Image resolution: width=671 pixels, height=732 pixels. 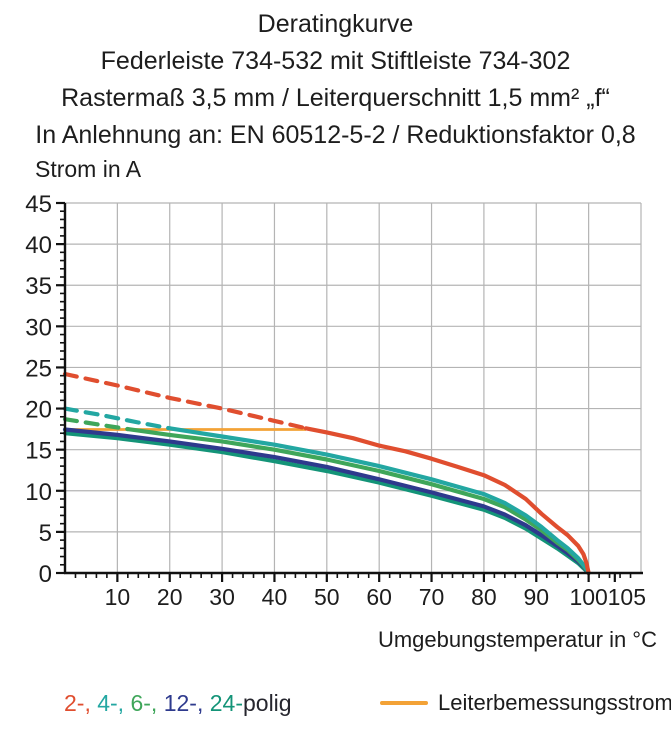 What do you see at coordinates (588, 597) in the screenshot?
I see `x-tick-label: 100` at bounding box center [588, 597].